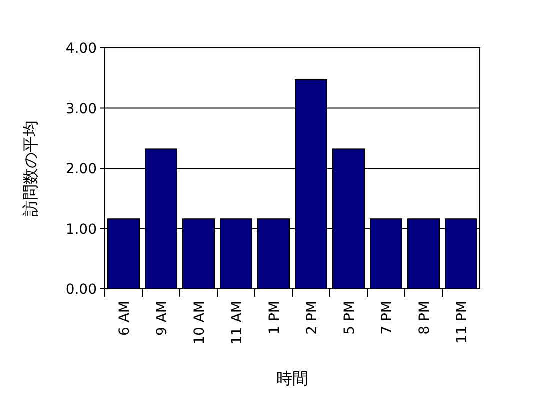 Image resolution: width=548 pixels, height=398 pixels. What do you see at coordinates (81, 170) in the screenshot?
I see `y-tick-label: 2.00` at bounding box center [81, 170].